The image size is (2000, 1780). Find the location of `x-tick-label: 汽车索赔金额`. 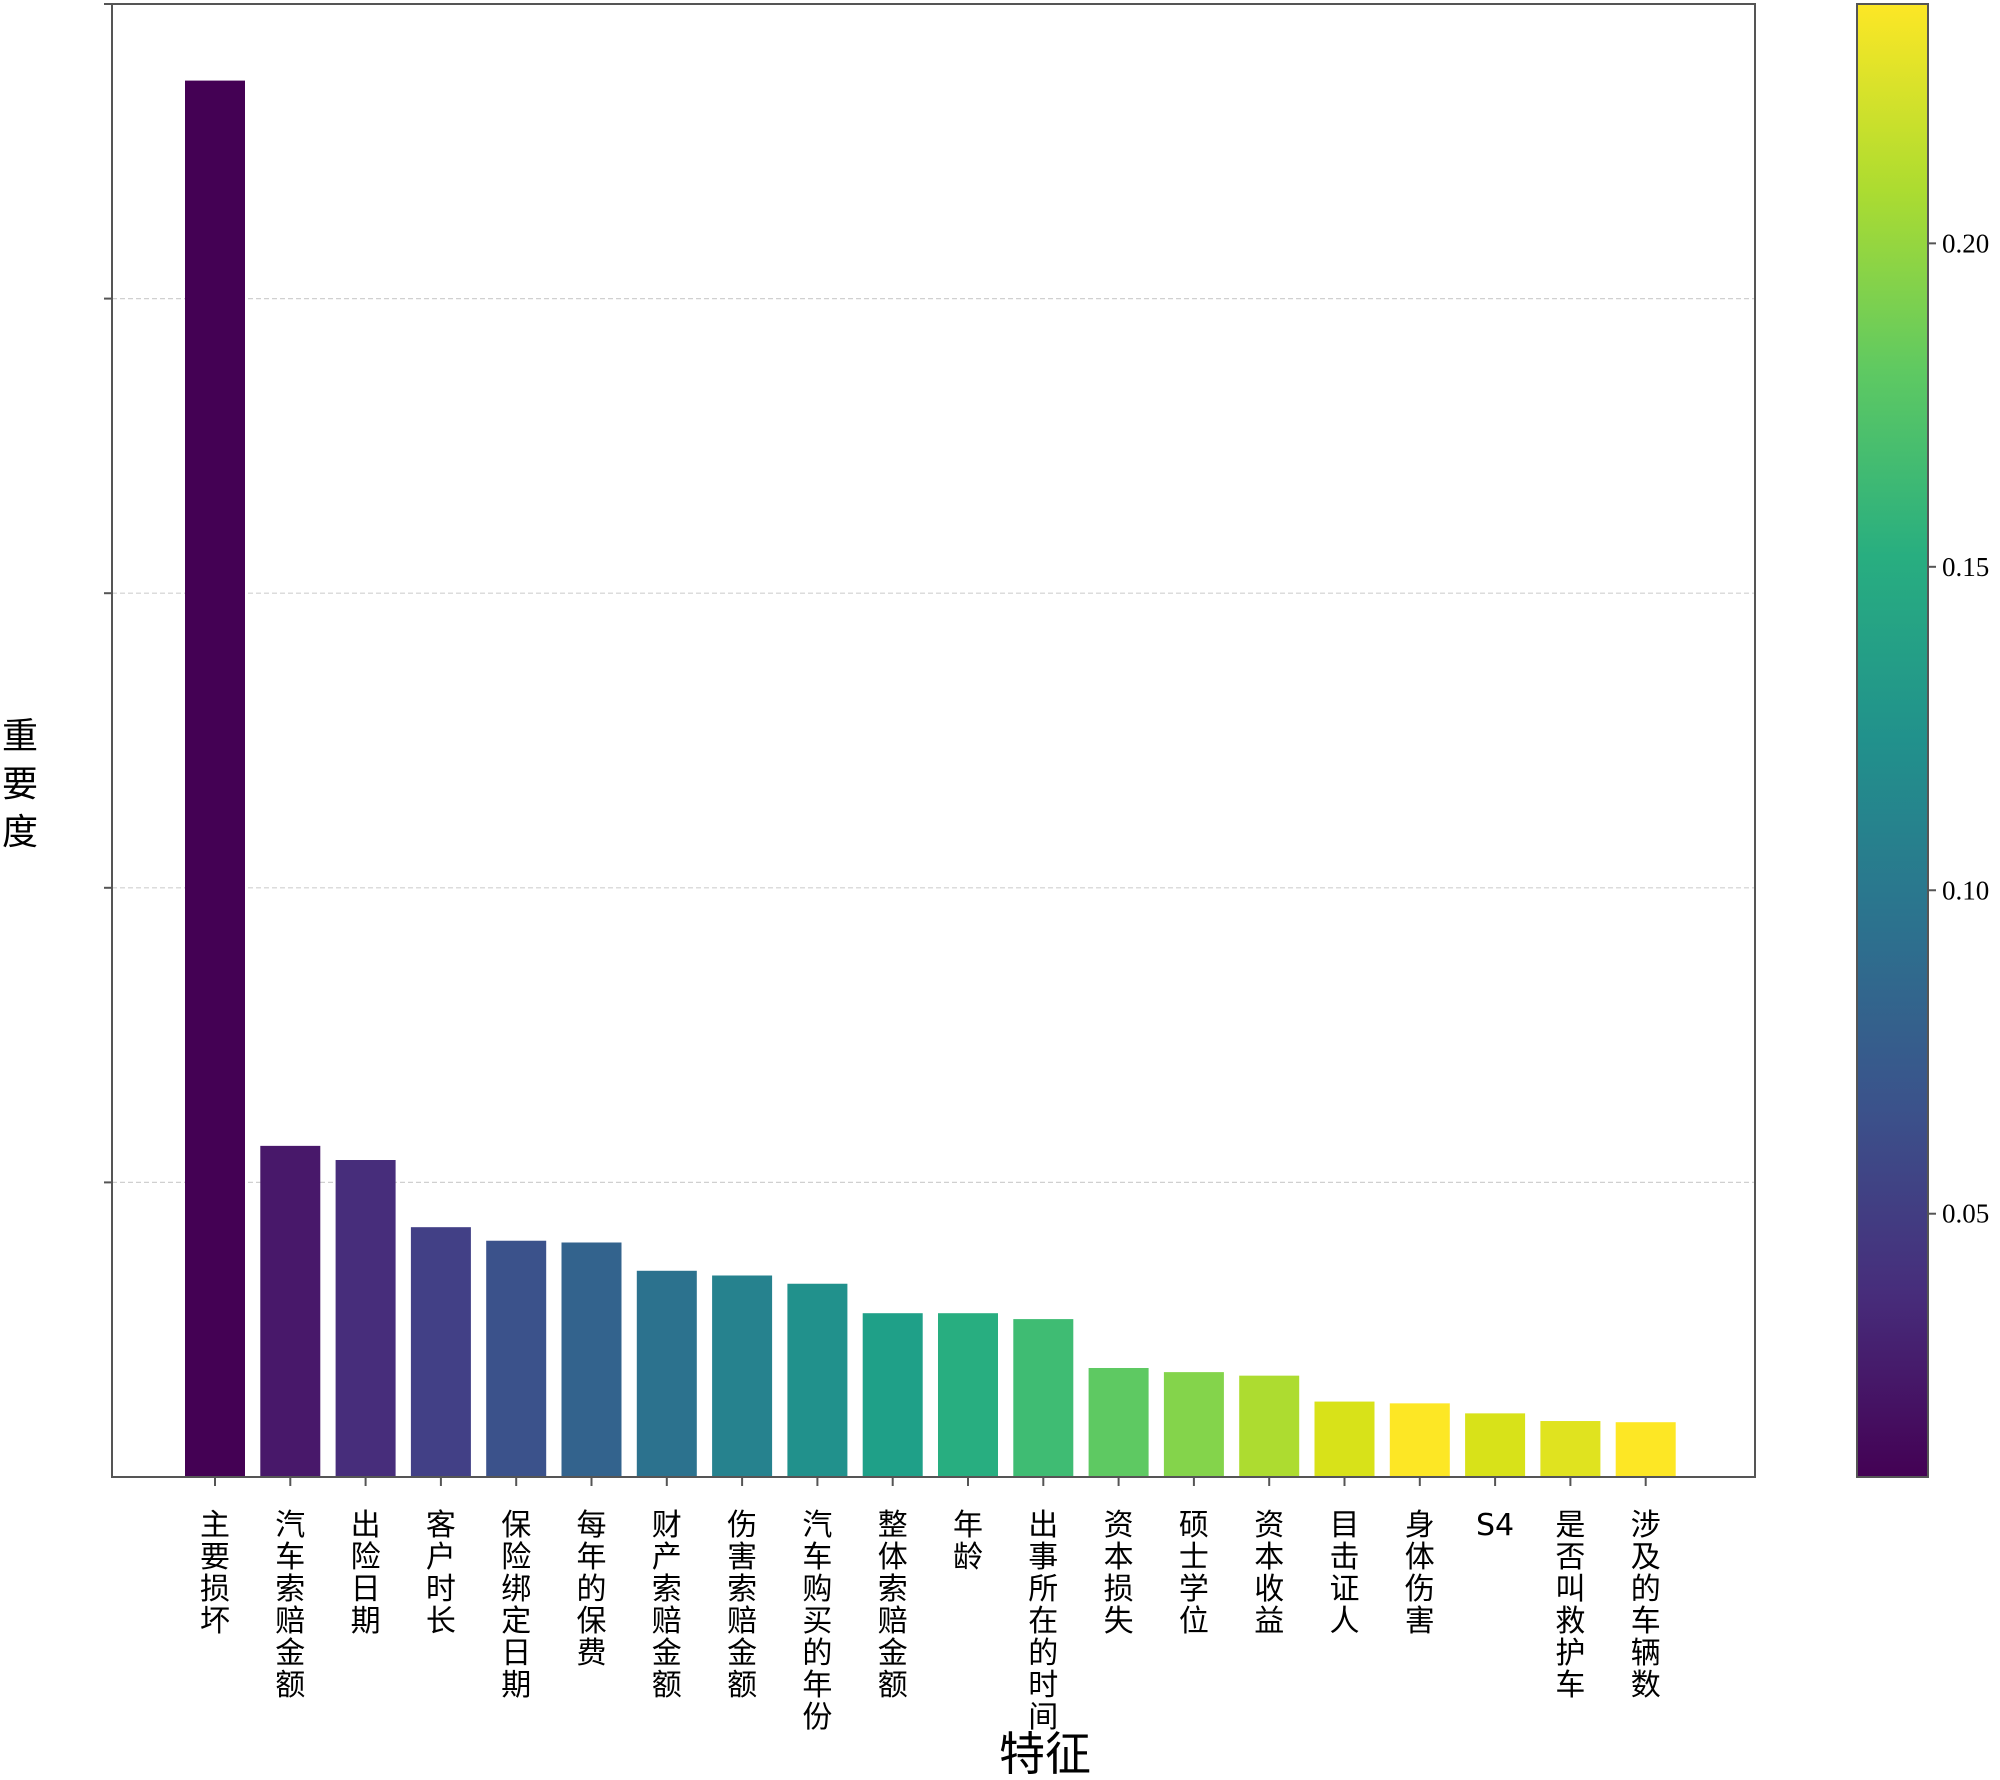

x-tick-label: 汽车索赔金额 is located at coordinates (290, 1605).